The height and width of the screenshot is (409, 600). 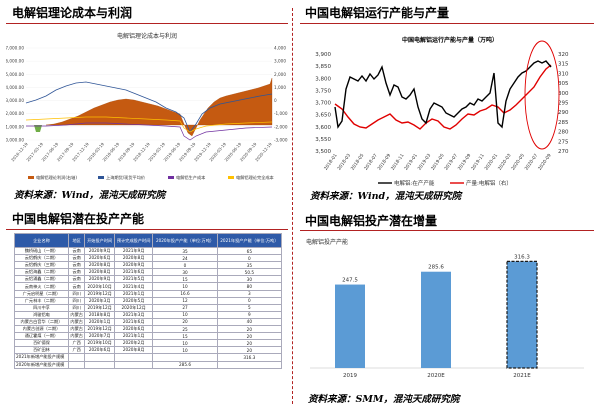 What do you see at coordinates (436, 268) in the screenshot?
I see `data-label: 285.6` at bounding box center [436, 268].